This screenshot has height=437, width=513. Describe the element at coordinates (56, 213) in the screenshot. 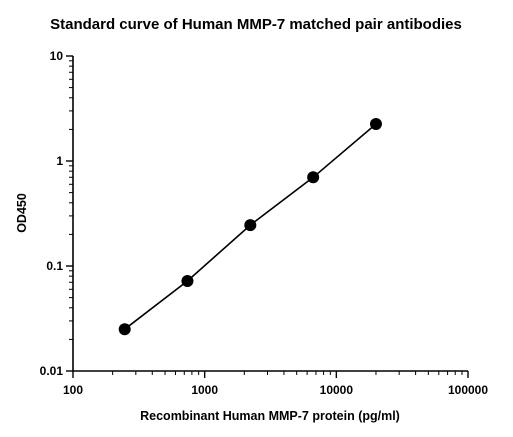

I see `y-axis-ticks: 0.01 0.1 1 10` at that location.